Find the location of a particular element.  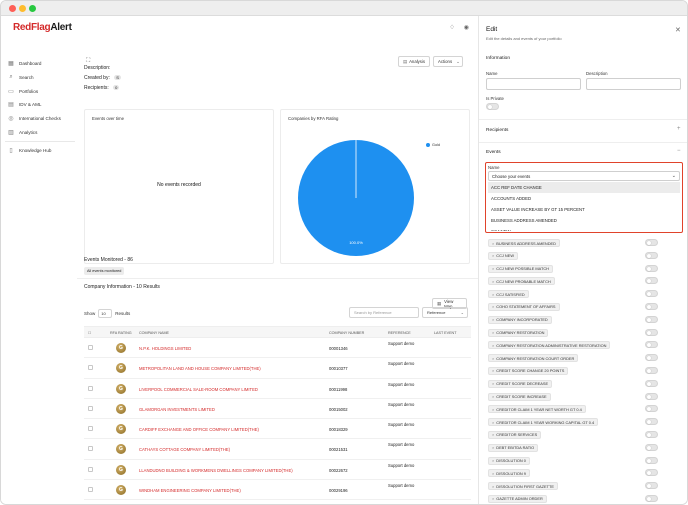

col-rfa-rating: RFA RATING is located at coordinates (121, 333).